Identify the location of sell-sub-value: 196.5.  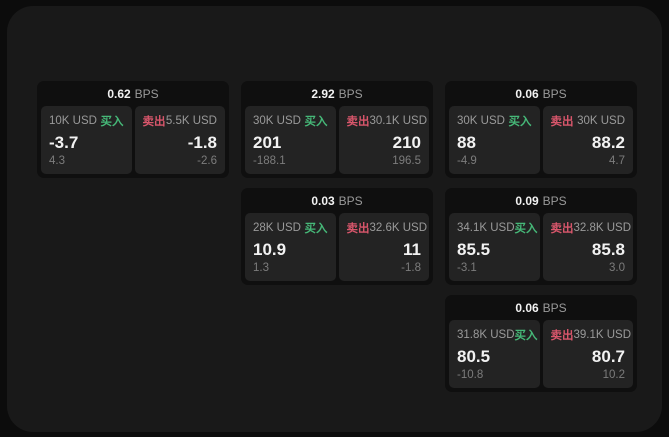
(406, 160).